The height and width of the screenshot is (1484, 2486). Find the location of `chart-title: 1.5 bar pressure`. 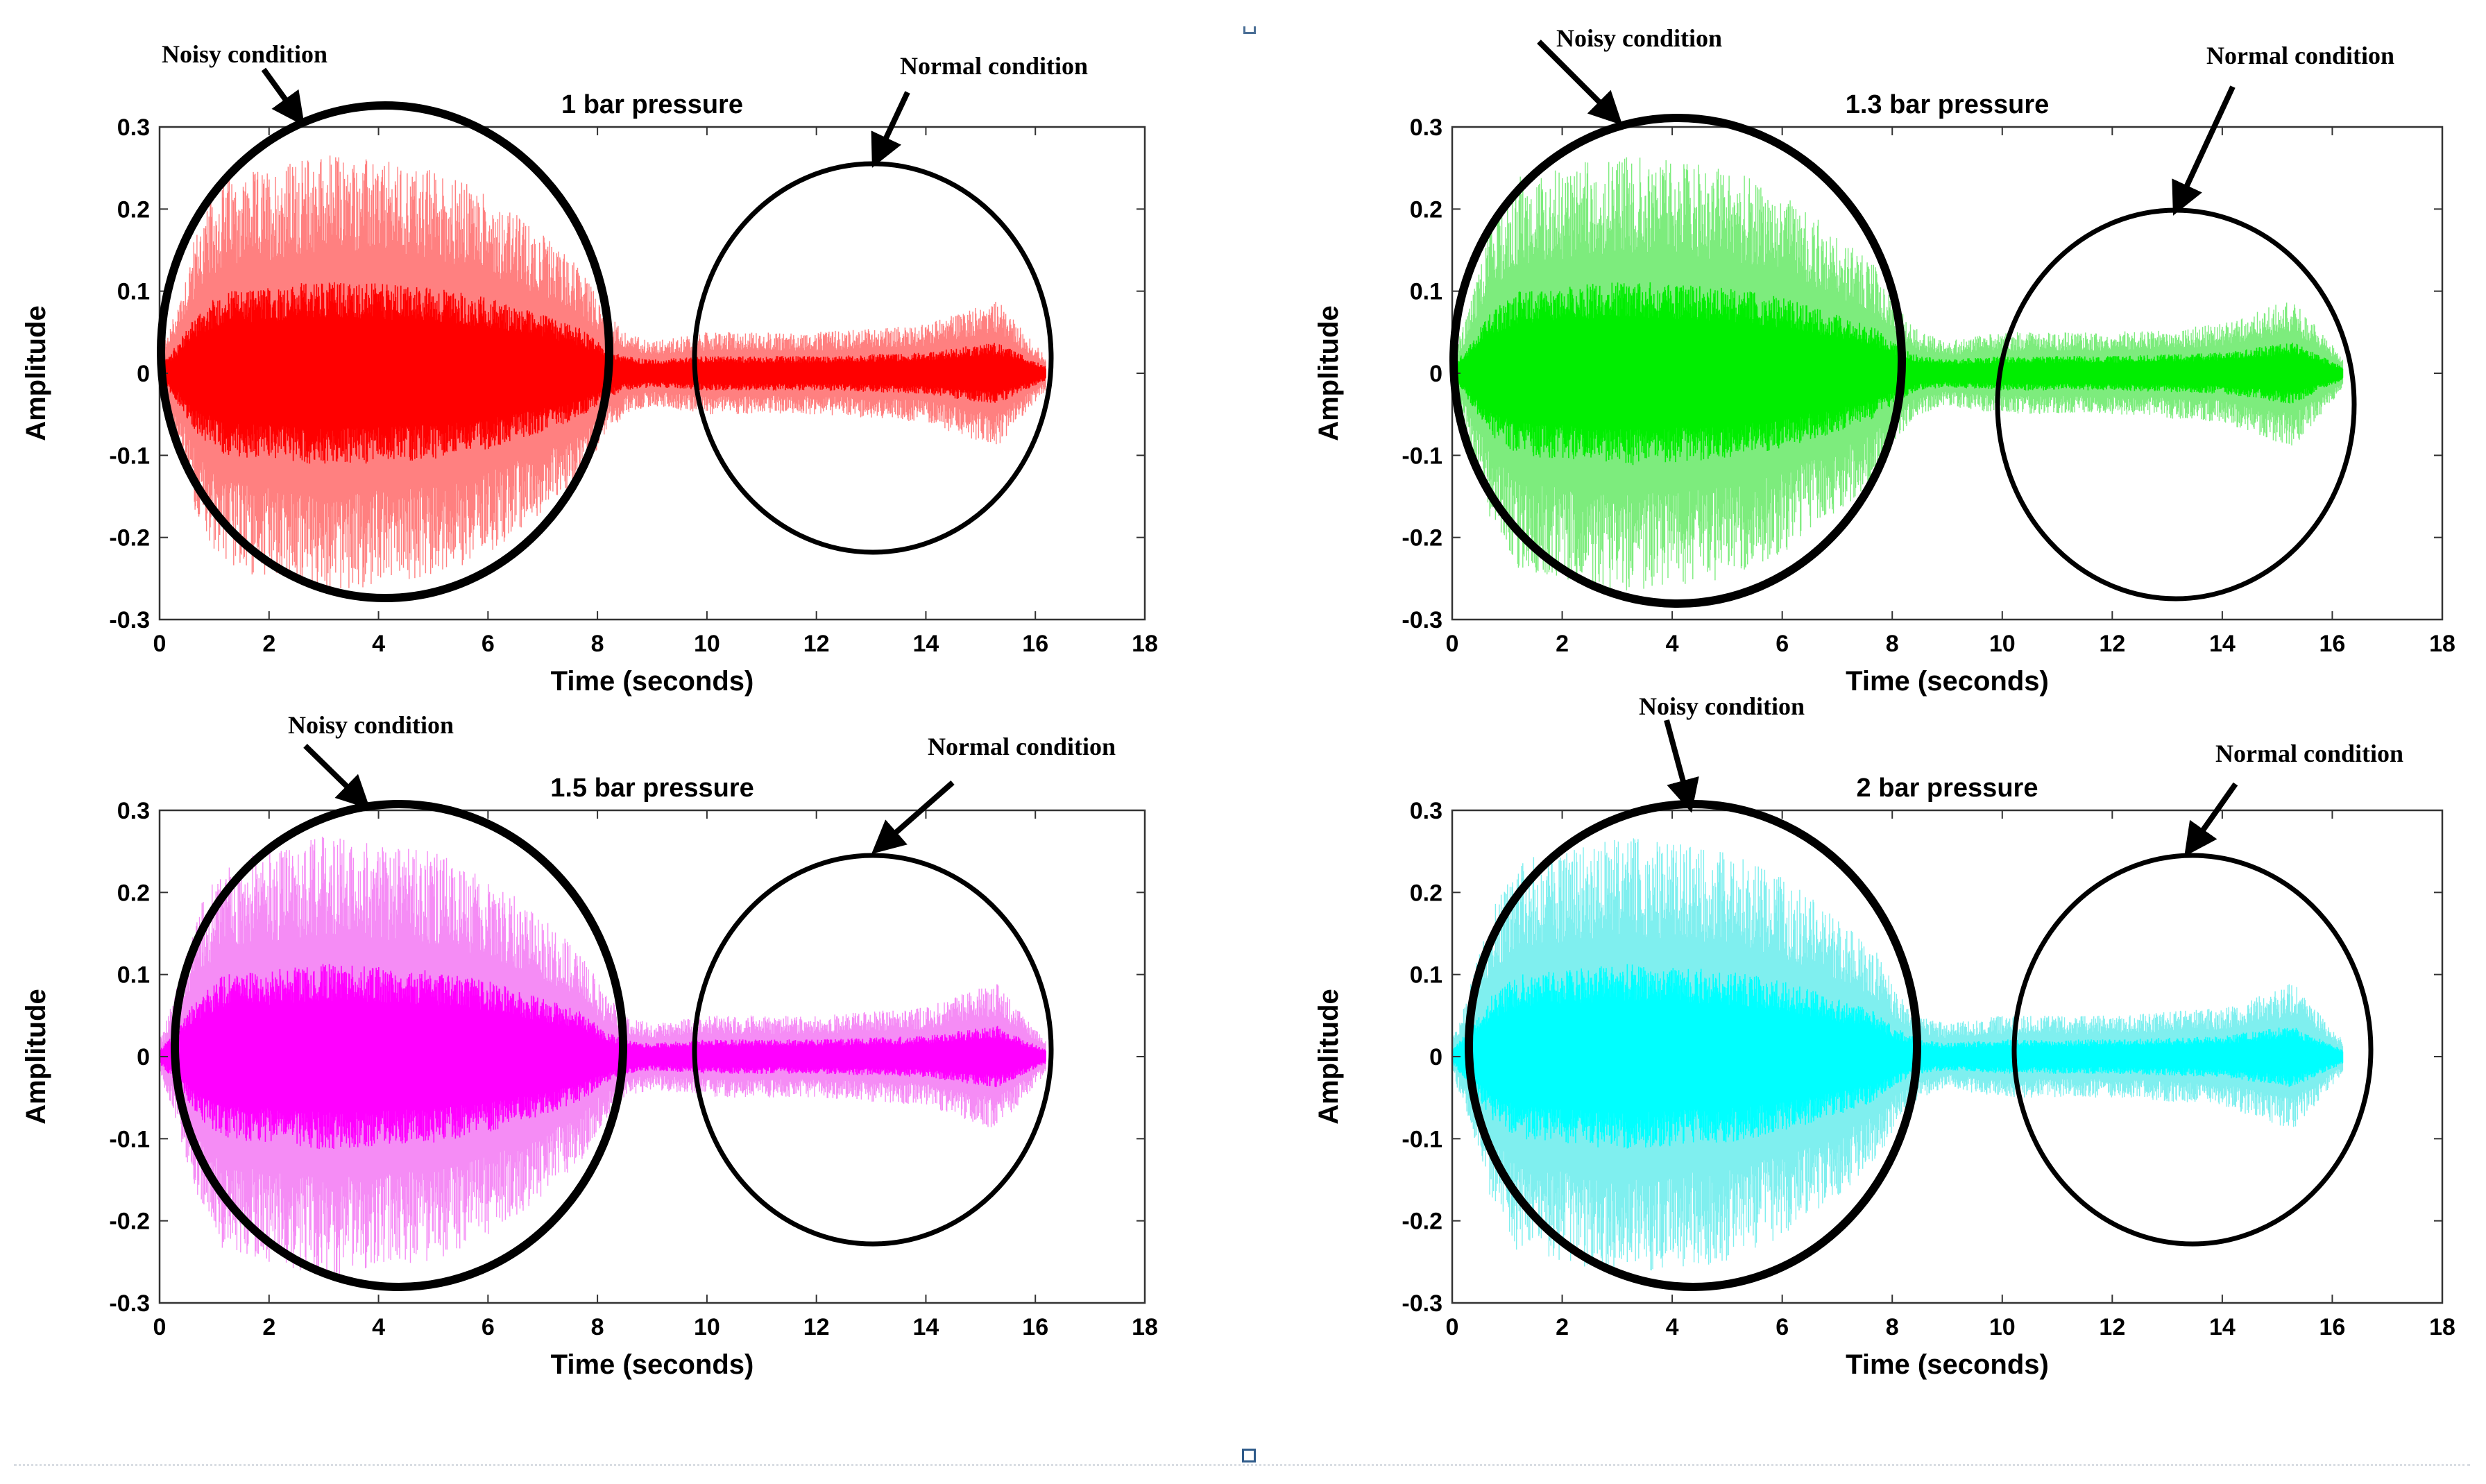

chart-title: 1.5 bar pressure is located at coordinates (652, 788).